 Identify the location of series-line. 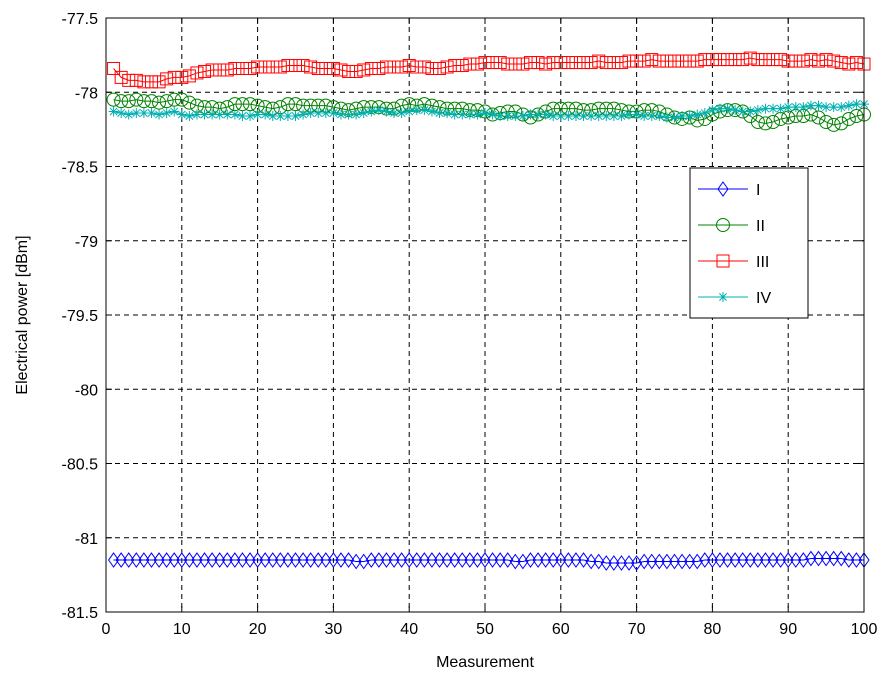
(488, 561).